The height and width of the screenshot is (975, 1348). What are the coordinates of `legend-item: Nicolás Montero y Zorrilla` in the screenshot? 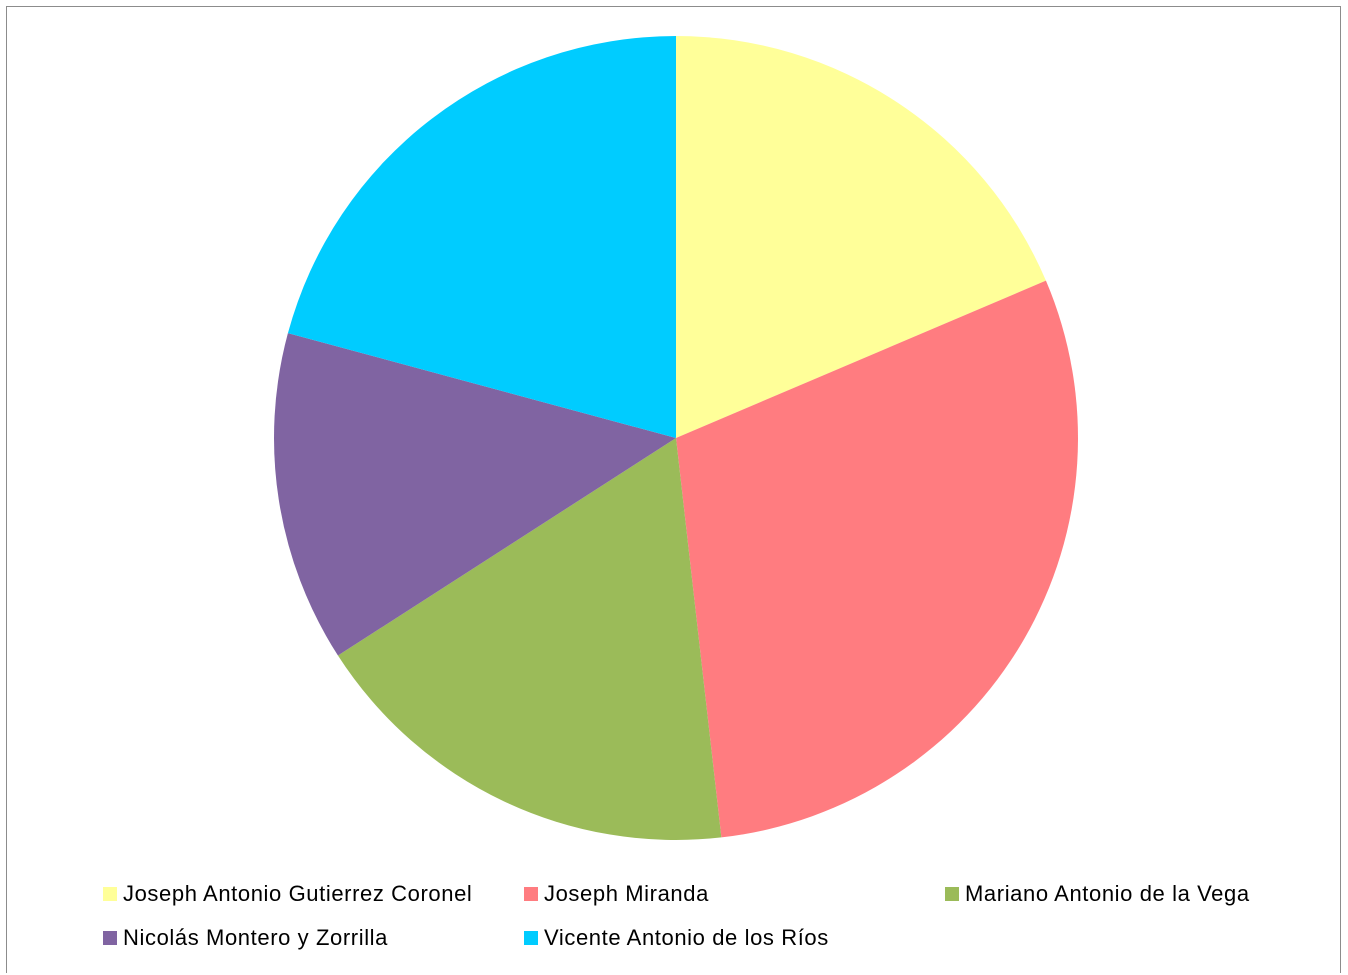 It's located at (245, 938).